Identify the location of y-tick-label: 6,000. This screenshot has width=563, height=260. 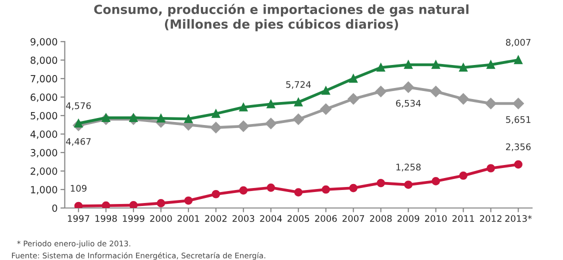
(44, 98).